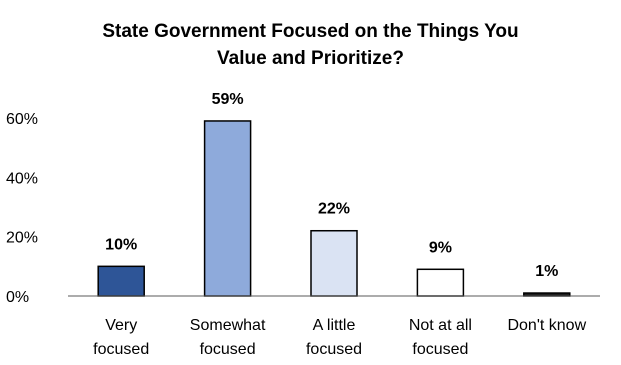 This screenshot has width=621, height=365. I want to click on data-label: 10%, so click(121, 244).